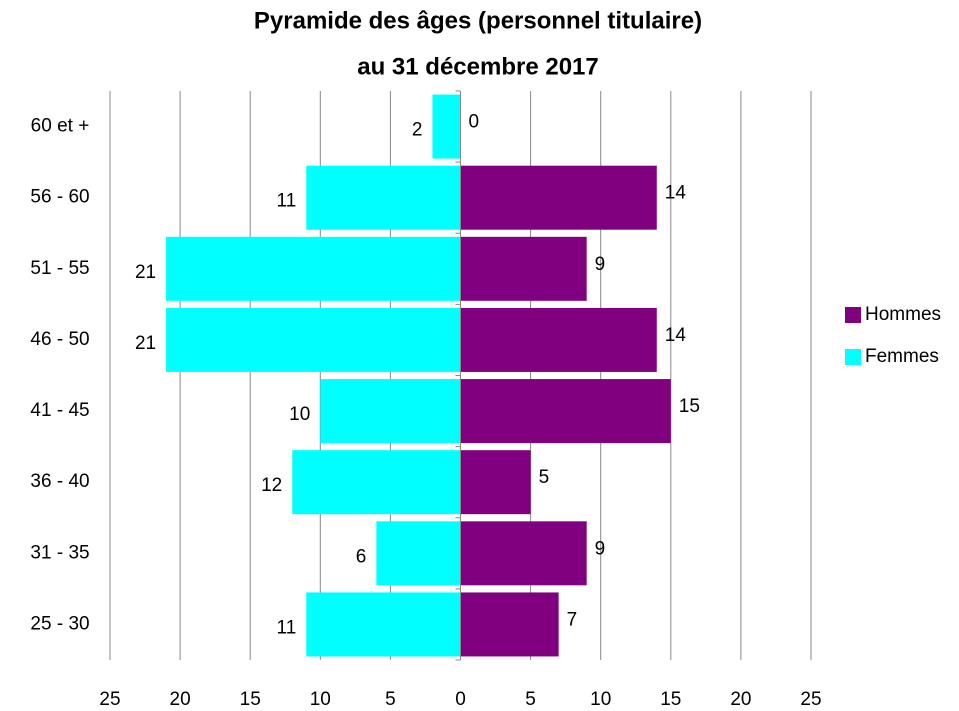 This screenshot has height=711, width=959. What do you see at coordinates (417, 130) in the screenshot?
I see `data-label: 2` at bounding box center [417, 130].